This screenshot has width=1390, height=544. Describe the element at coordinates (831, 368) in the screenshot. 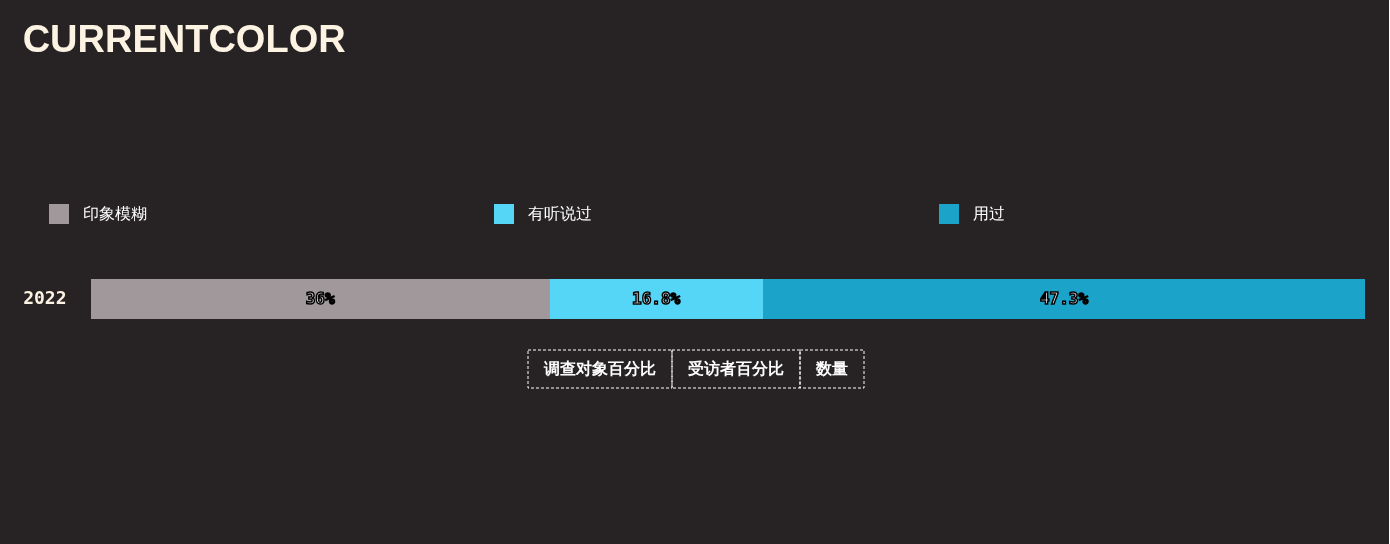

I see `text: 数量` at that location.